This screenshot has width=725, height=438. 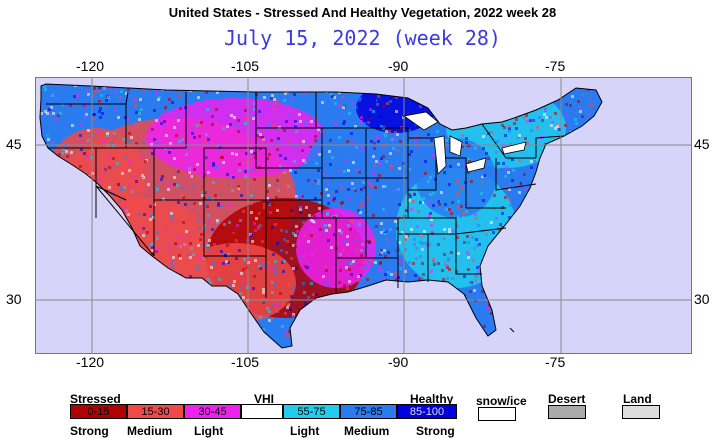 I want to click on legend-bin-15-30: 15-30, so click(x=155, y=411).